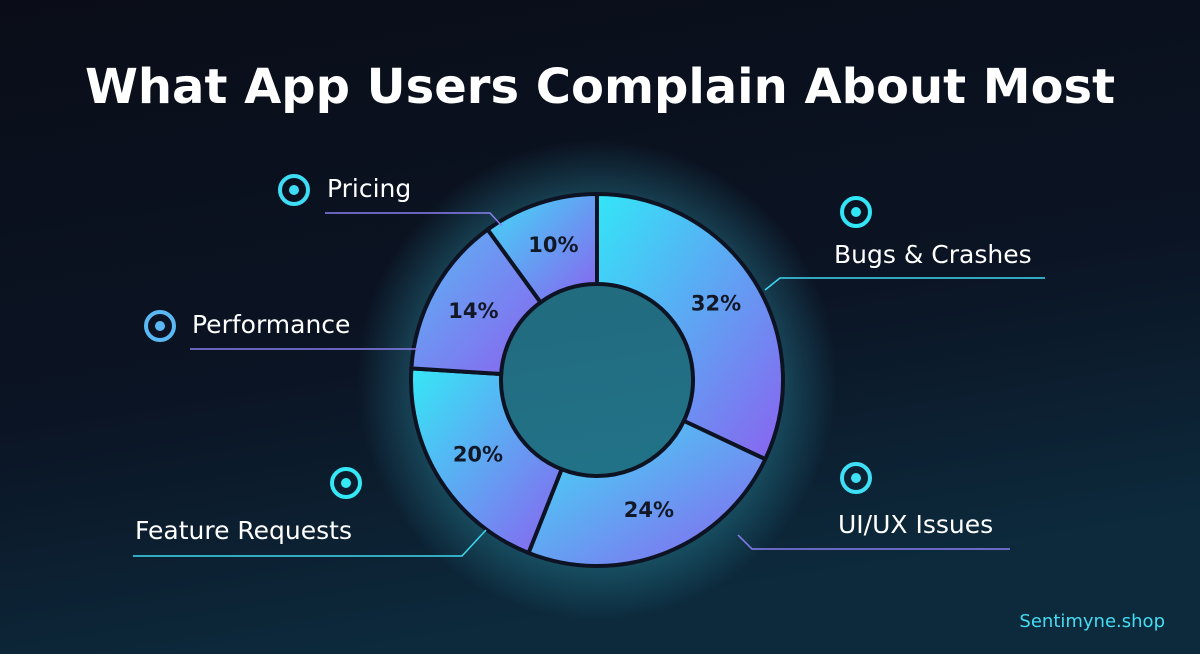 The height and width of the screenshot is (654, 1200). What do you see at coordinates (716, 303) in the screenshot?
I see `value-label: 32%` at bounding box center [716, 303].